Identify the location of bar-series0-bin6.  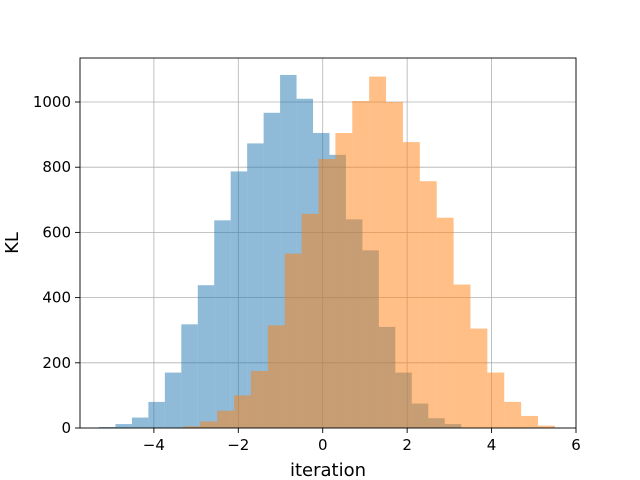
(206, 356).